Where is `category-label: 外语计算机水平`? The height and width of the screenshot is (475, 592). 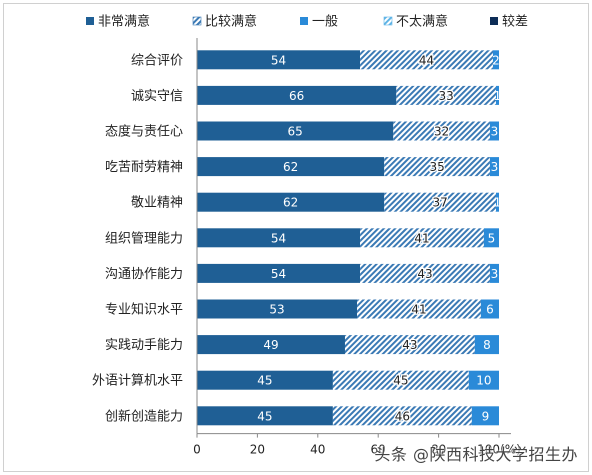
category-label: 外语计算机水平 is located at coordinates (137, 381).